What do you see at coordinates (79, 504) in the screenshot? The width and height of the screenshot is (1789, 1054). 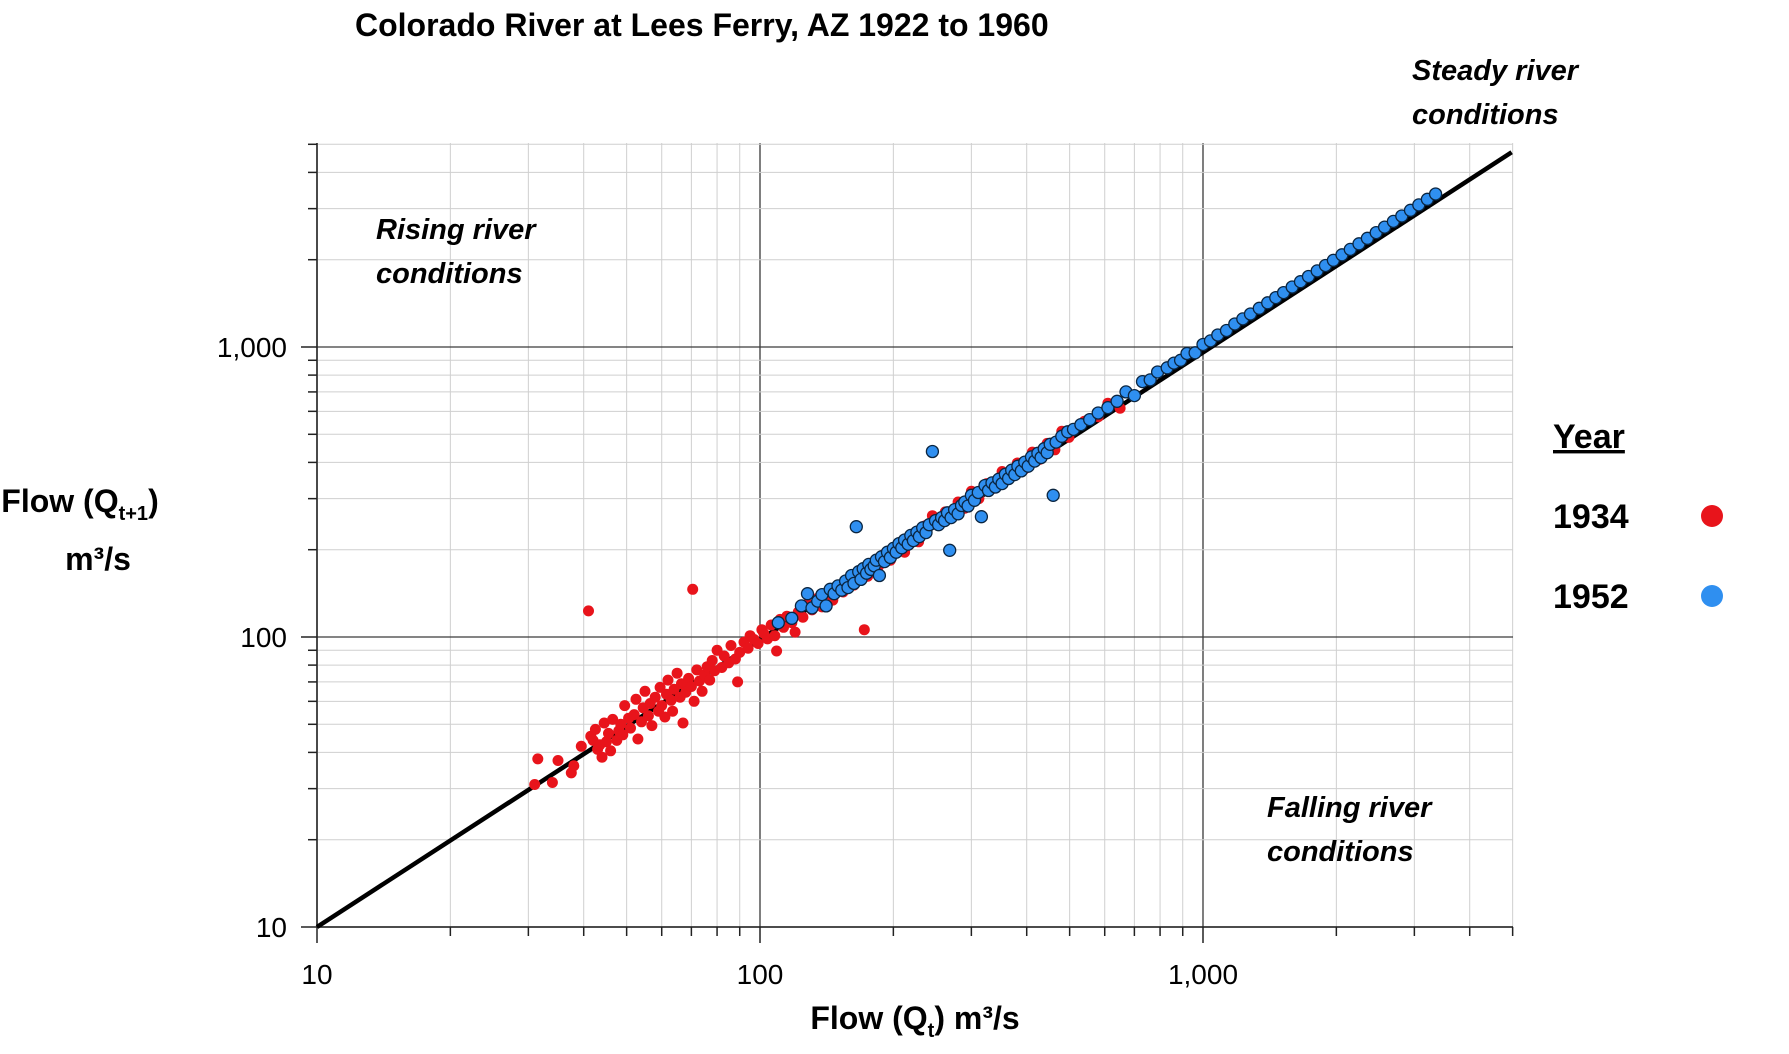 I see `y-axis-label-line1: Flow (Qt+1)` at bounding box center [79, 504].